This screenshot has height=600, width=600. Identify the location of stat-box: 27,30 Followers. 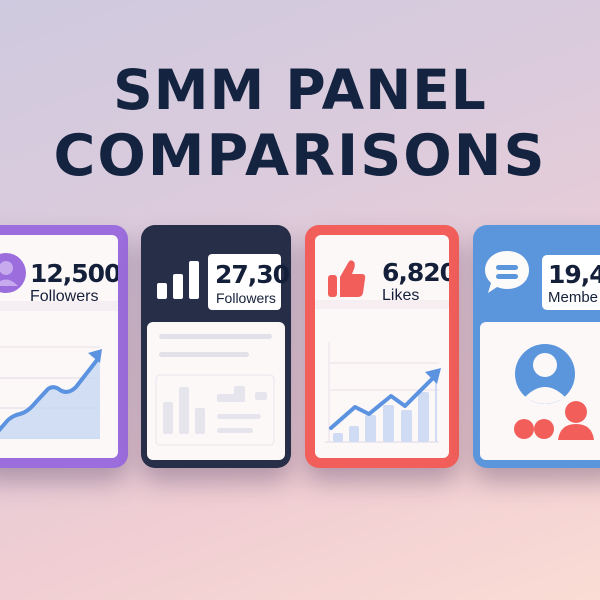
(249, 282).